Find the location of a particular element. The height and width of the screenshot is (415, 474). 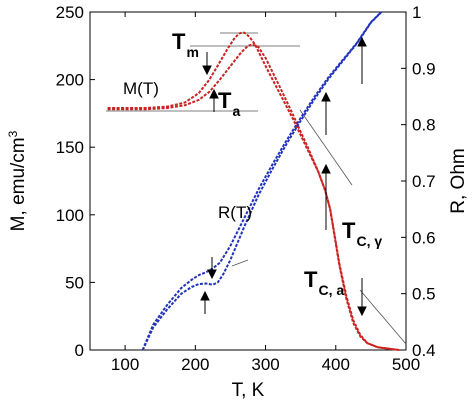

left-tick-label: 50 is located at coordinates (74, 282).